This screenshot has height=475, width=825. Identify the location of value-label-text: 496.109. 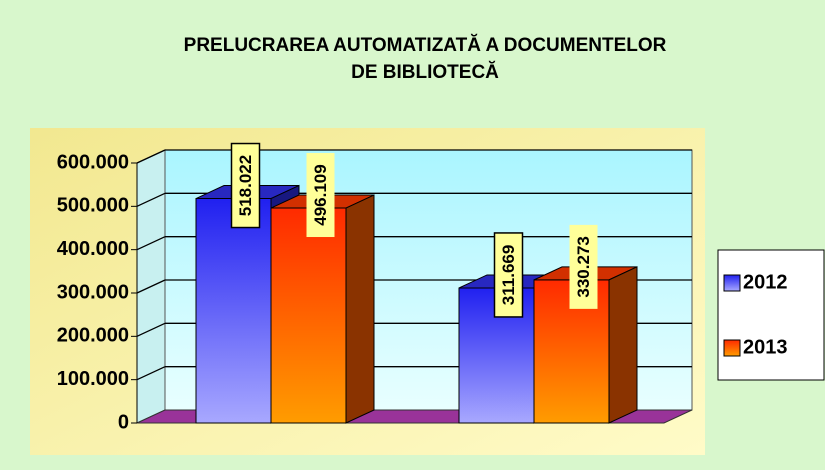
(320, 194).